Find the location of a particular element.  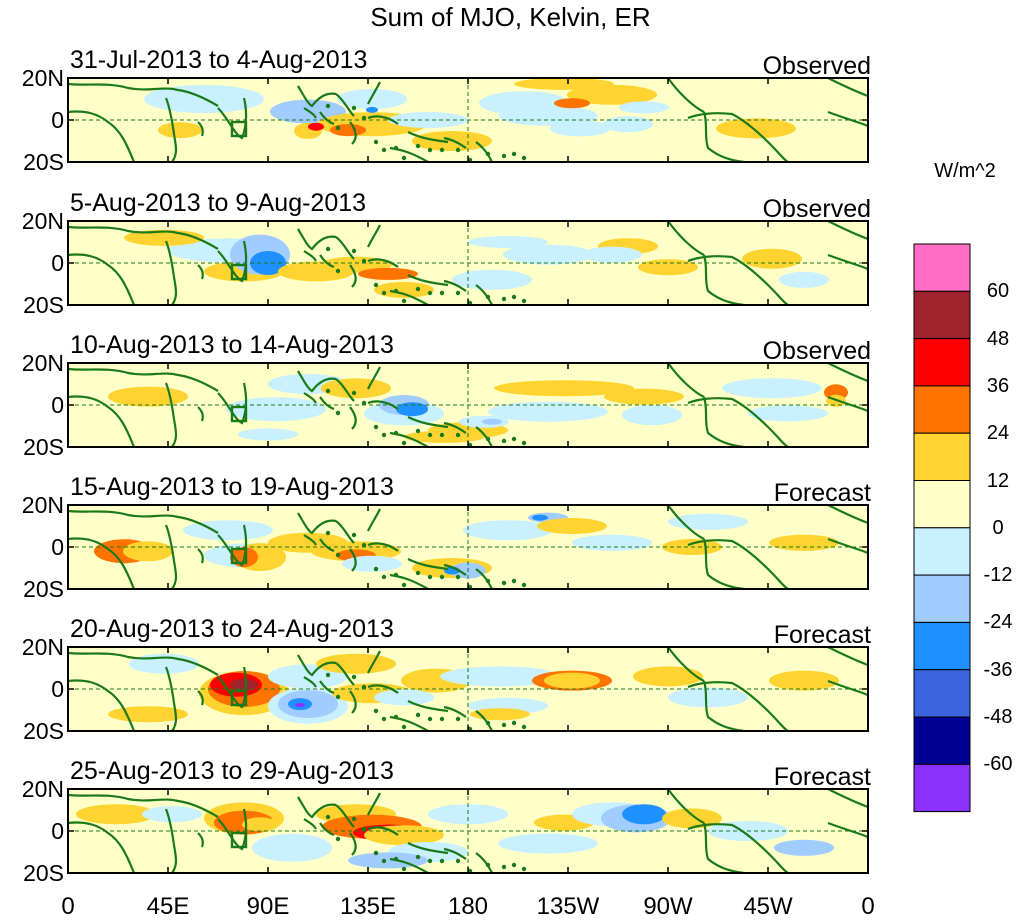

lon-label: 180 is located at coordinates (468, 906).